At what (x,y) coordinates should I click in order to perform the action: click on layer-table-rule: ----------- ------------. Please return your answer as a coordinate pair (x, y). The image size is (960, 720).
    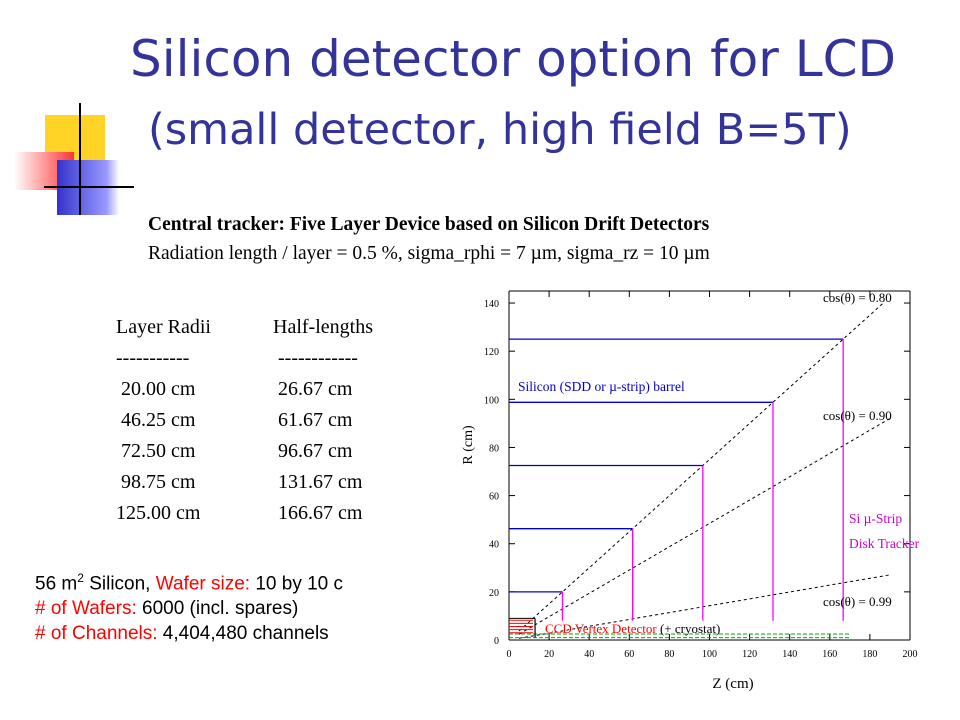
    Looking at the image, I should click on (244, 358).